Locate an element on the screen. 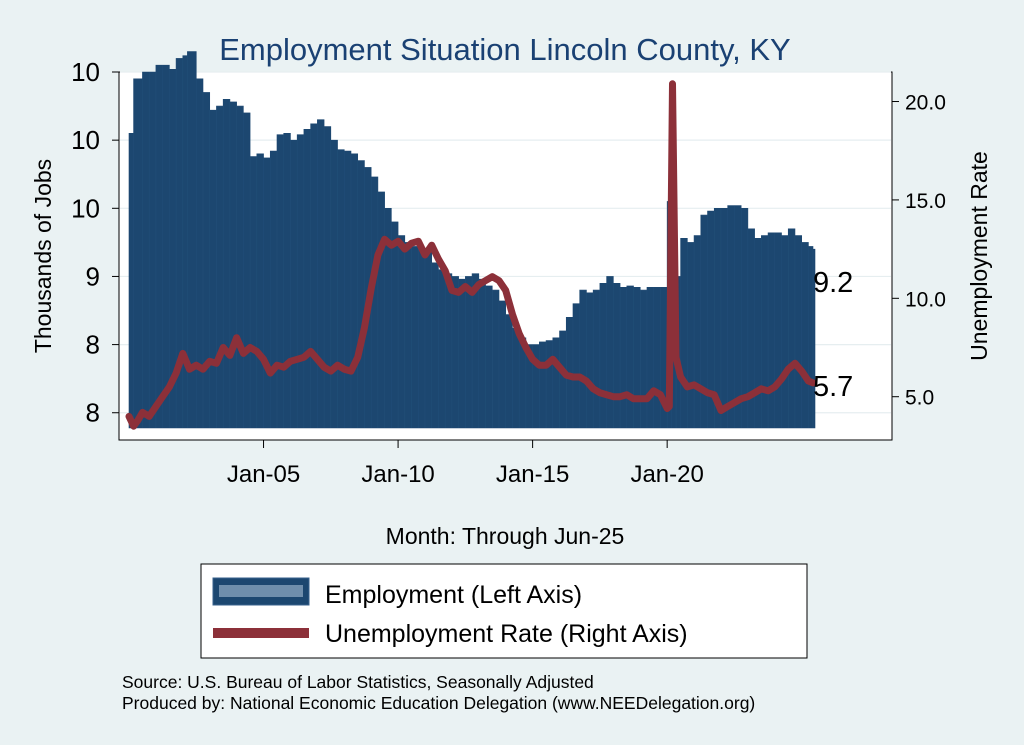 Image resolution: width=1024 pixels, height=745 pixels. legend-label-employment: Employment (Left Axis) is located at coordinates (453, 595).